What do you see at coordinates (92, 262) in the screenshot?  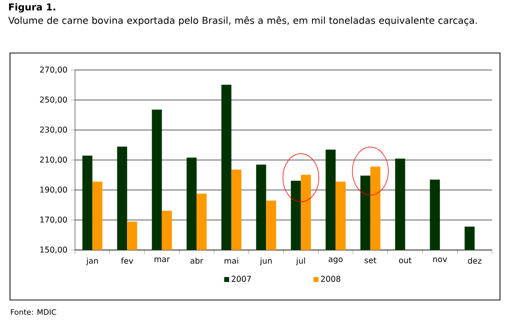 I see `x-tick-label: jan` at bounding box center [92, 262].